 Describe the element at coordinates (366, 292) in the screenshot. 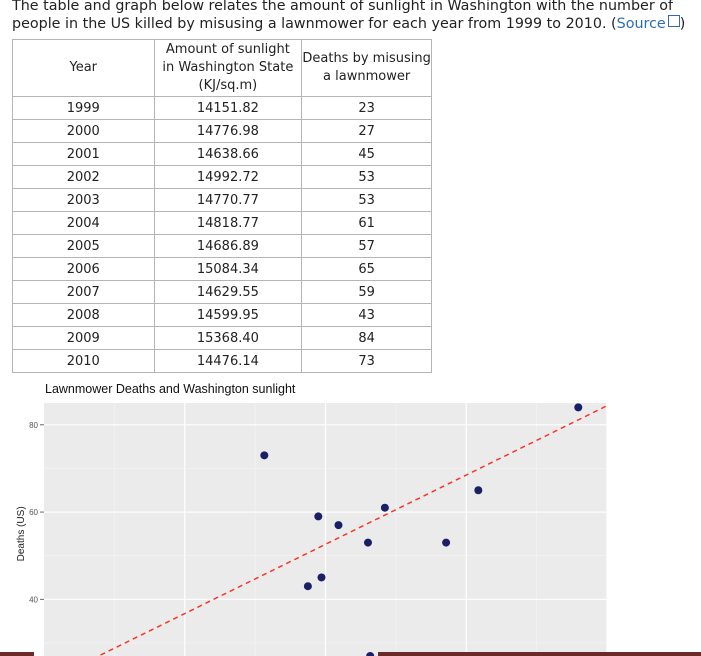

I see `cell-deaths: 59` at that location.